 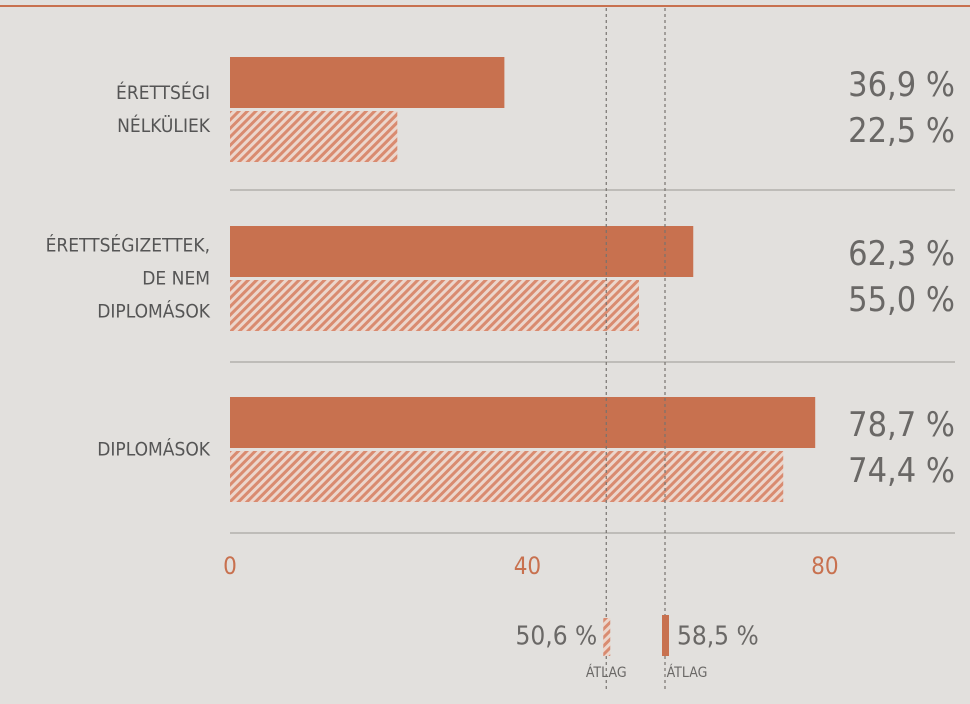 What do you see at coordinates (128, 277) in the screenshot?
I see `category-label: ÉRETTSÉGIZETTEK, DE NEM DIPLOMÁSOK` at bounding box center [128, 277].